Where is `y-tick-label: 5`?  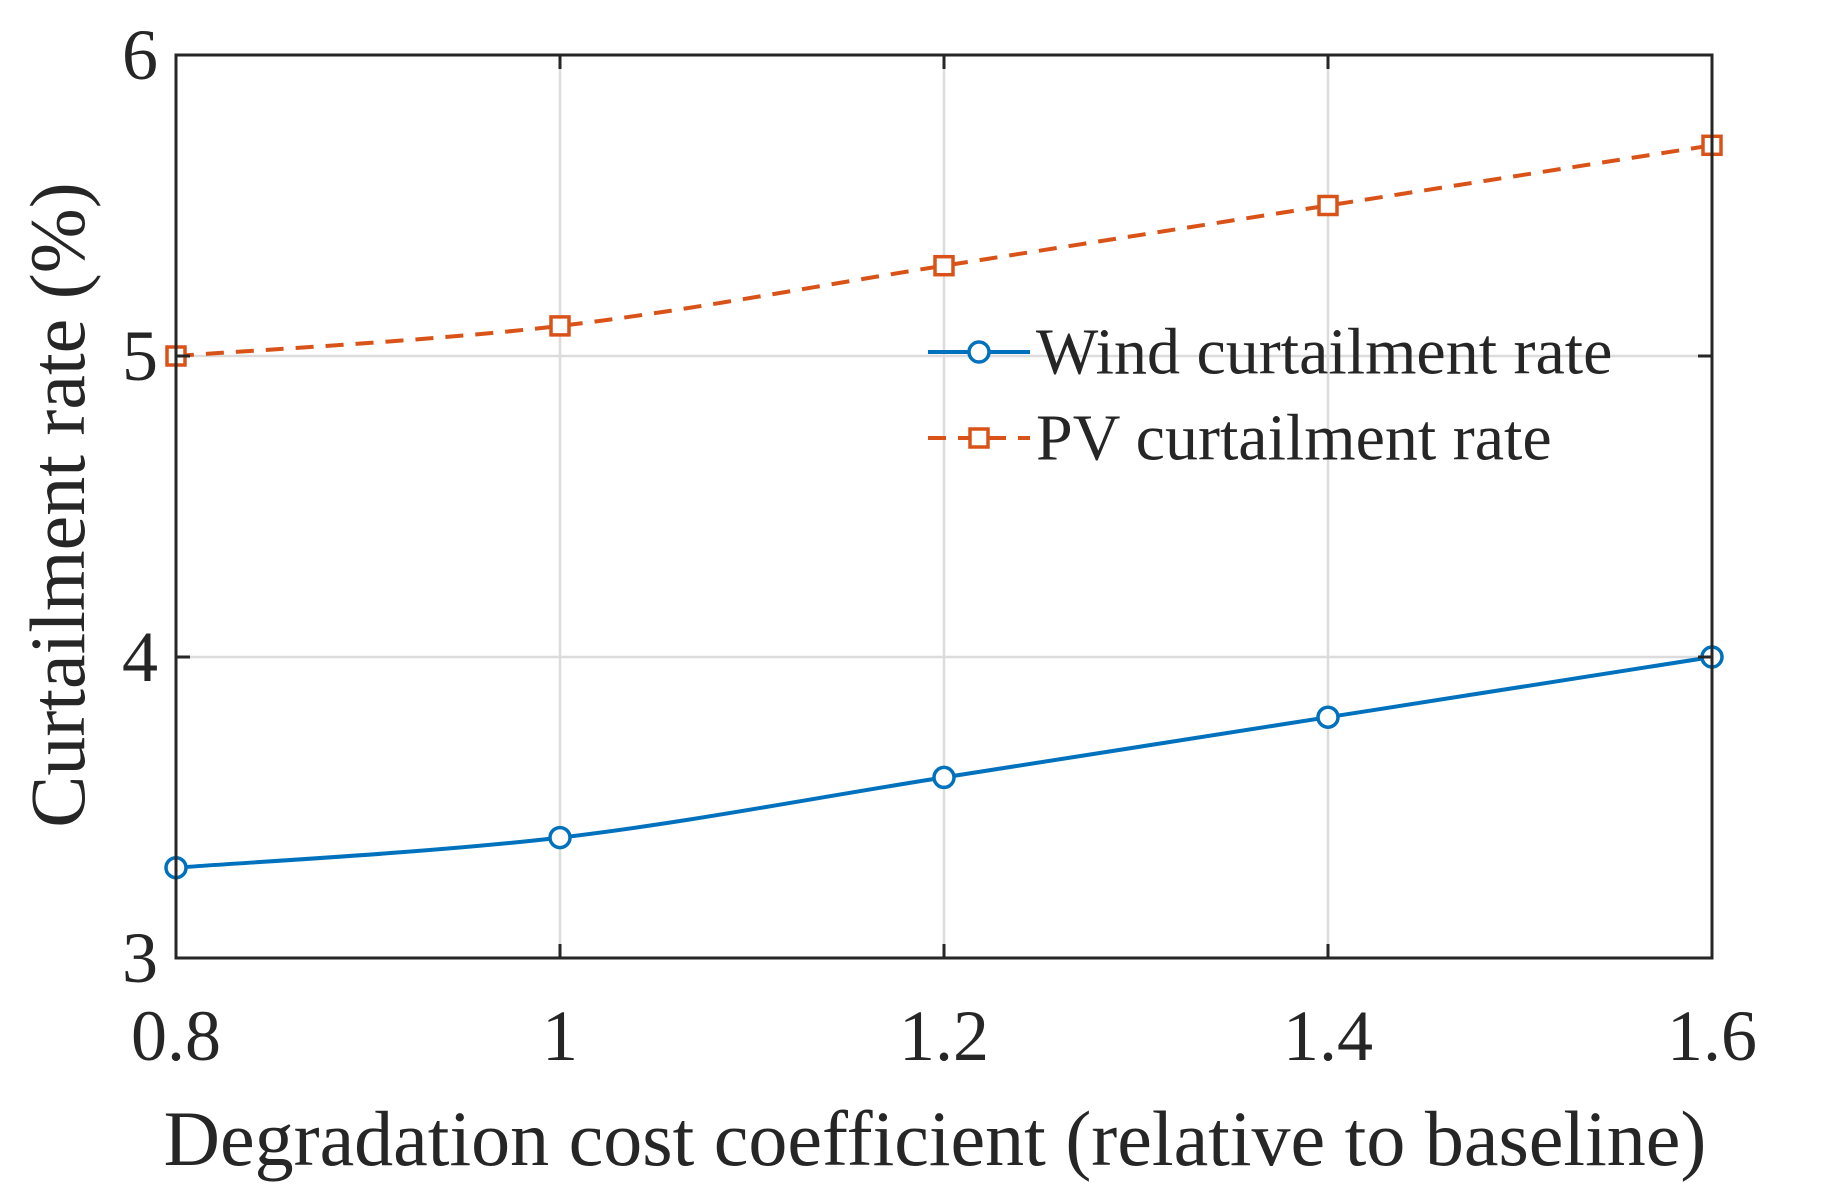
y-tick-label: 5 is located at coordinates (140, 356).